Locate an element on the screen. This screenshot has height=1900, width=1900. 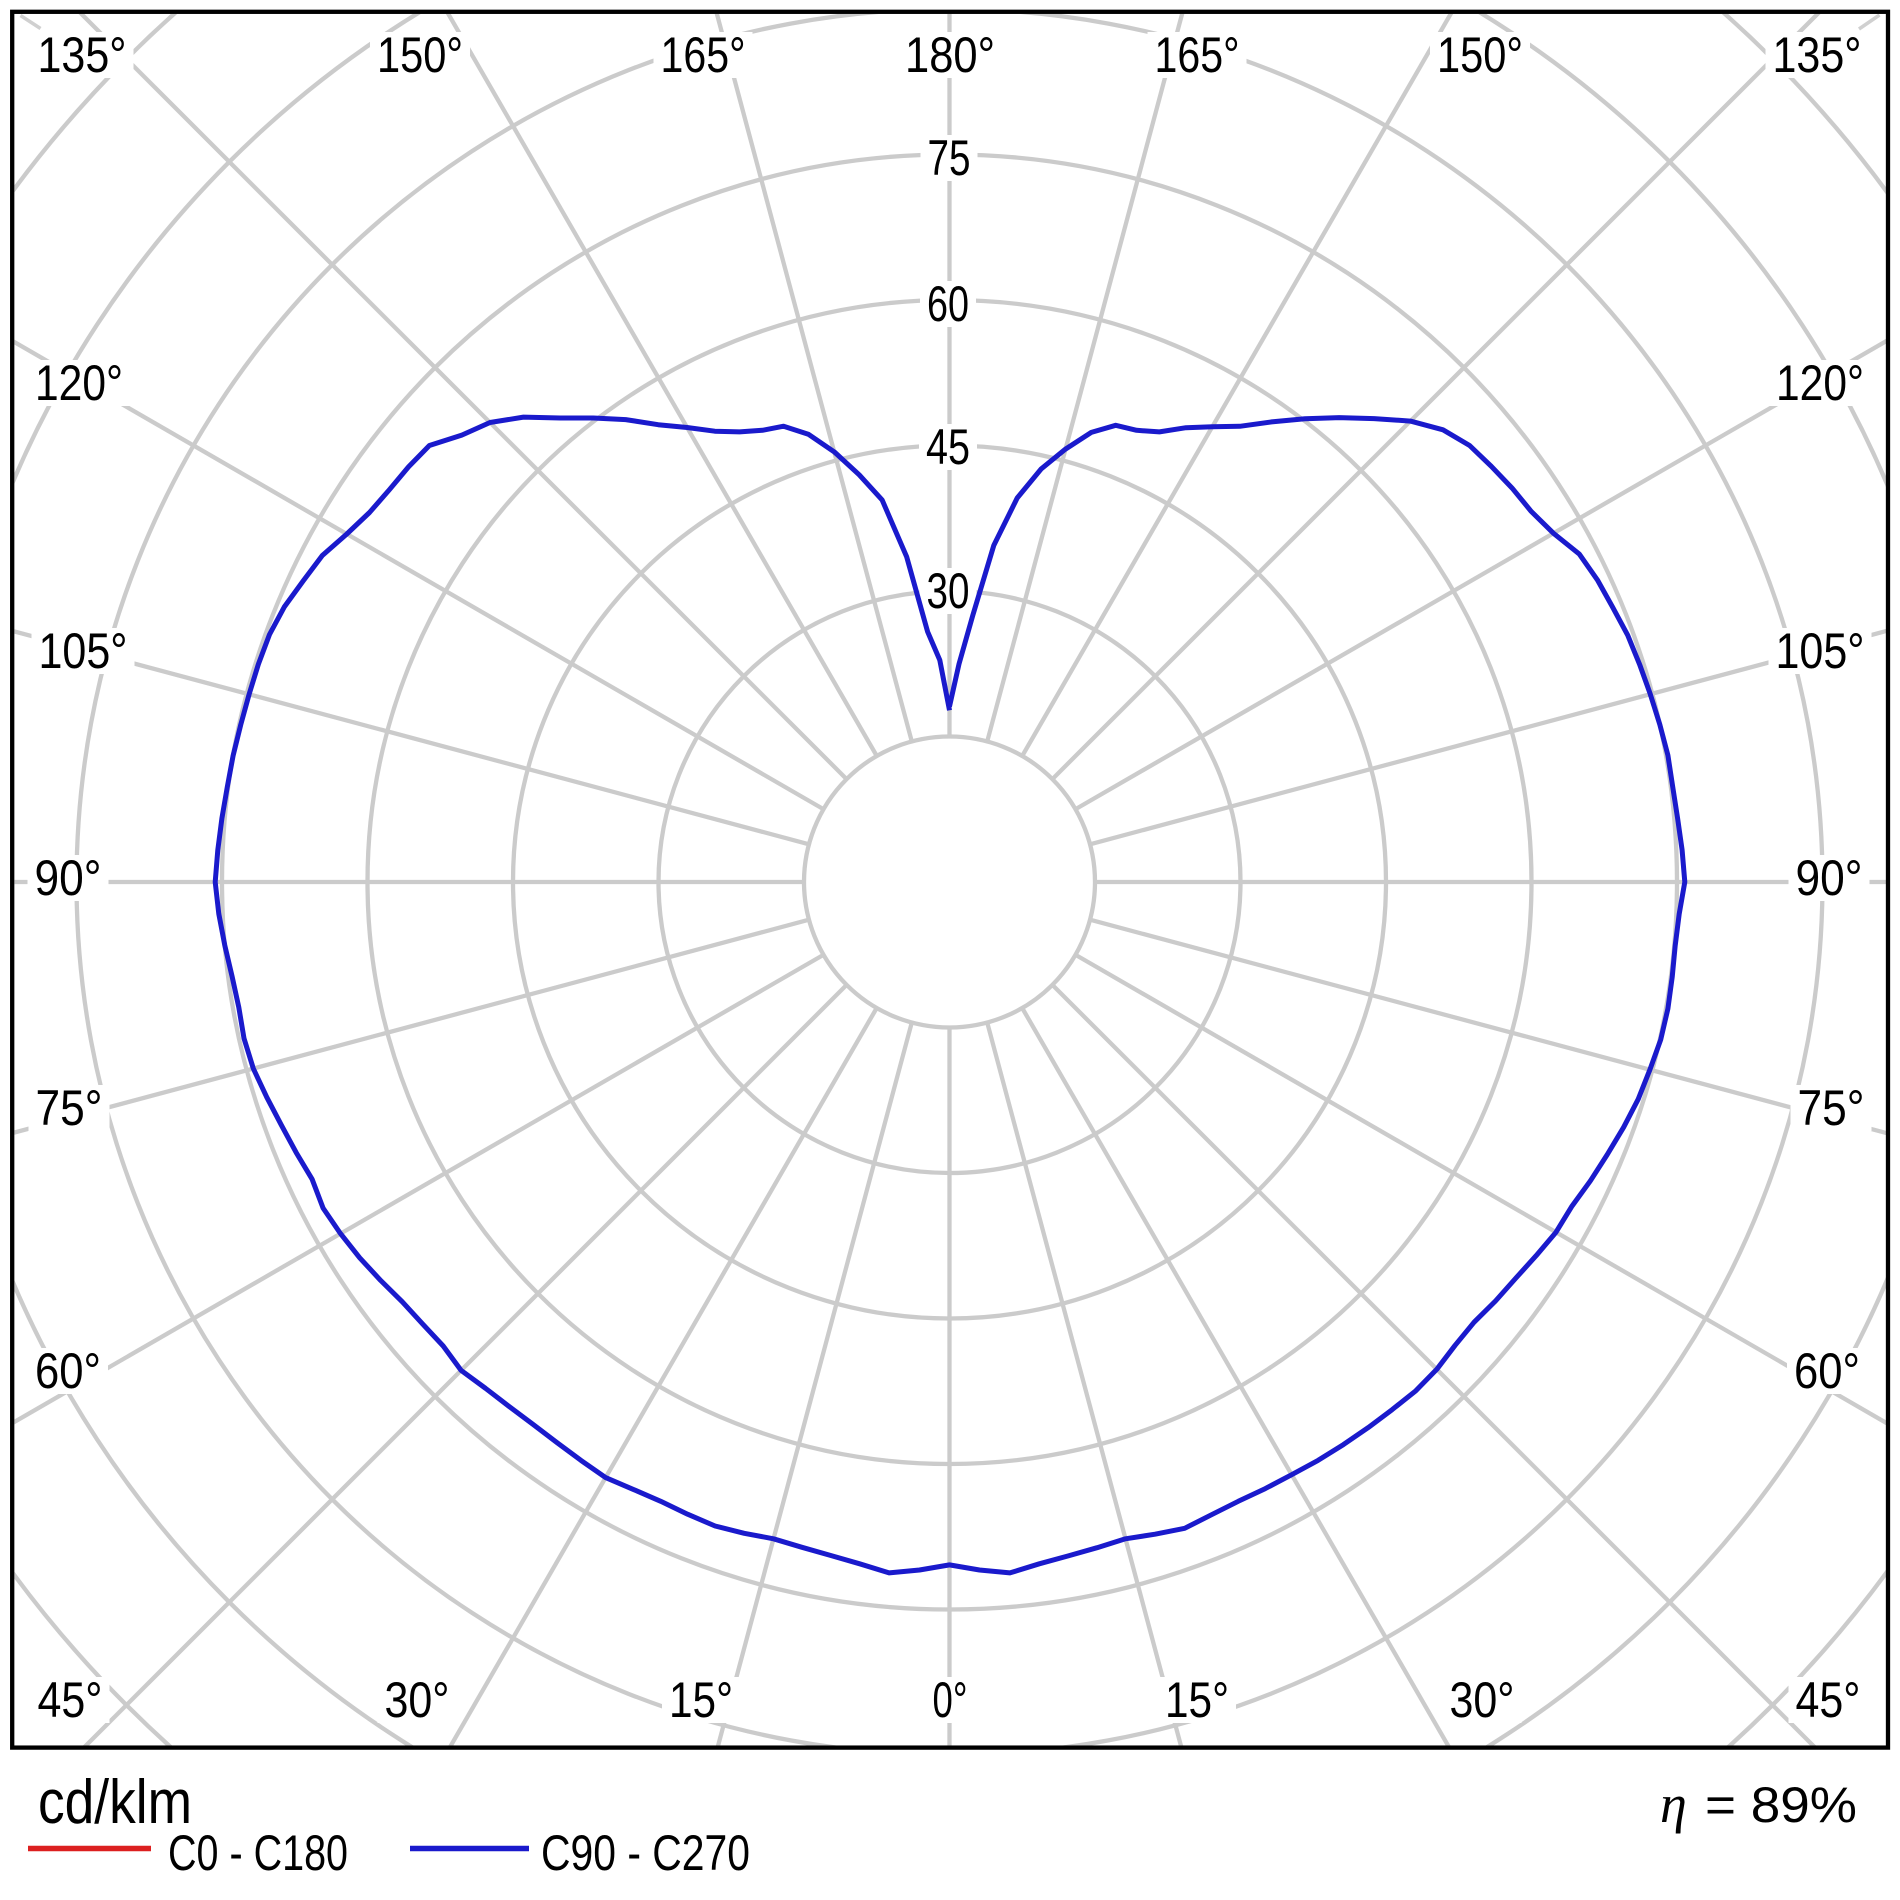
svg-text: 75 is located at coordinates (949, 158).